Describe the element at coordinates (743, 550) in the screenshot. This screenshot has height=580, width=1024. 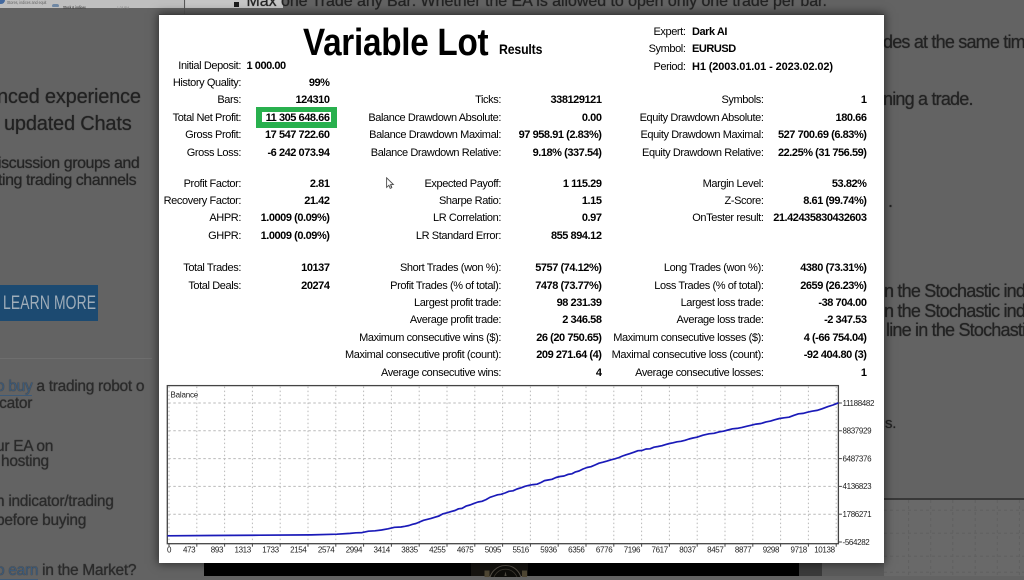
I see `svg-text: 8877` at that location.